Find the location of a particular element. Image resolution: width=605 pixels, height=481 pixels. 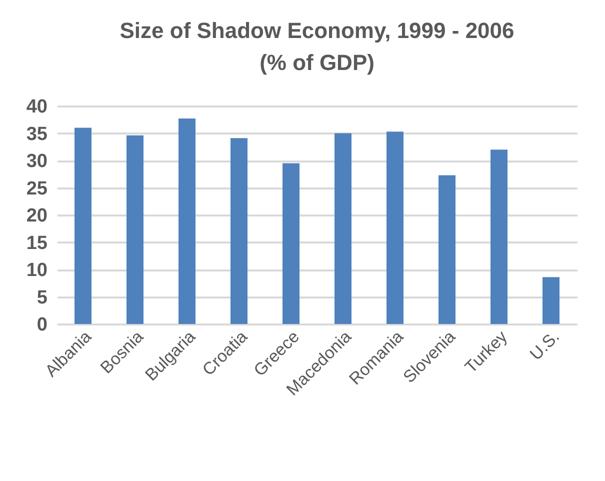

chart-title: Size of Shadow Economy, 1999 - 2006 (% of GDP) is located at coordinates (317, 46).